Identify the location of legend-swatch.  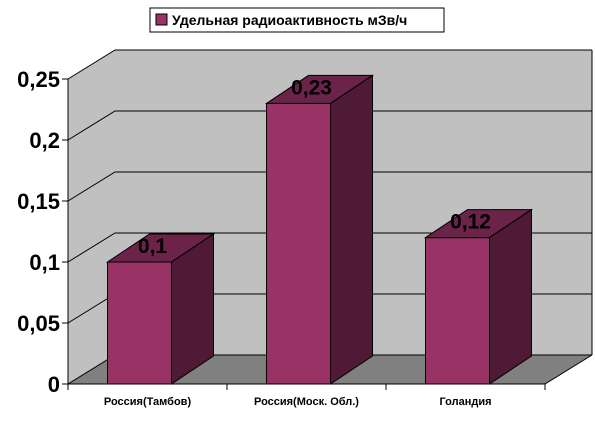
(161, 19).